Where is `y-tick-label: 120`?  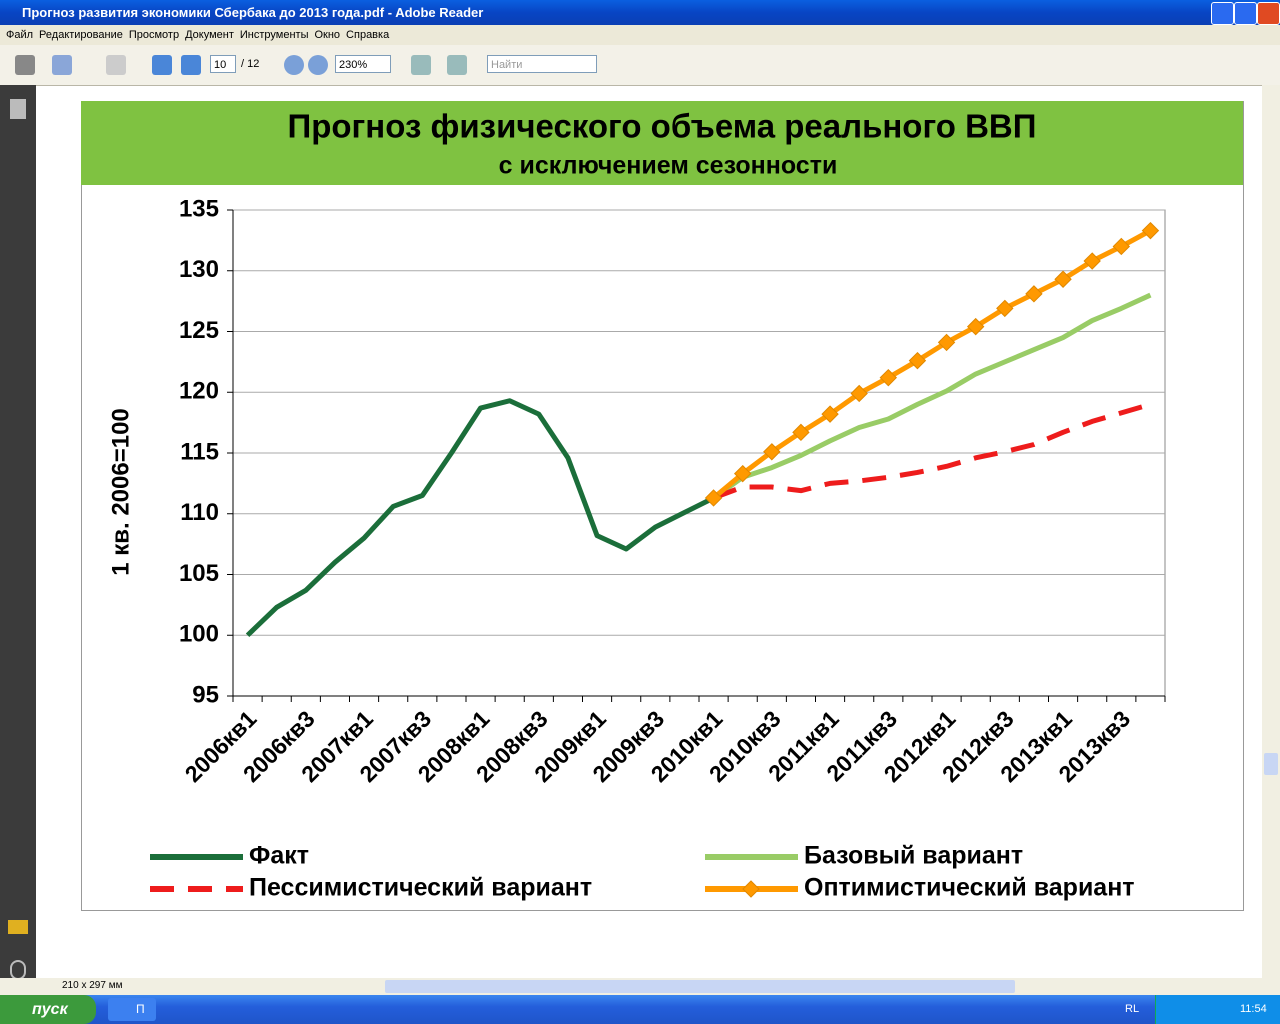
y-tick-label: 120 is located at coordinates (199, 391).